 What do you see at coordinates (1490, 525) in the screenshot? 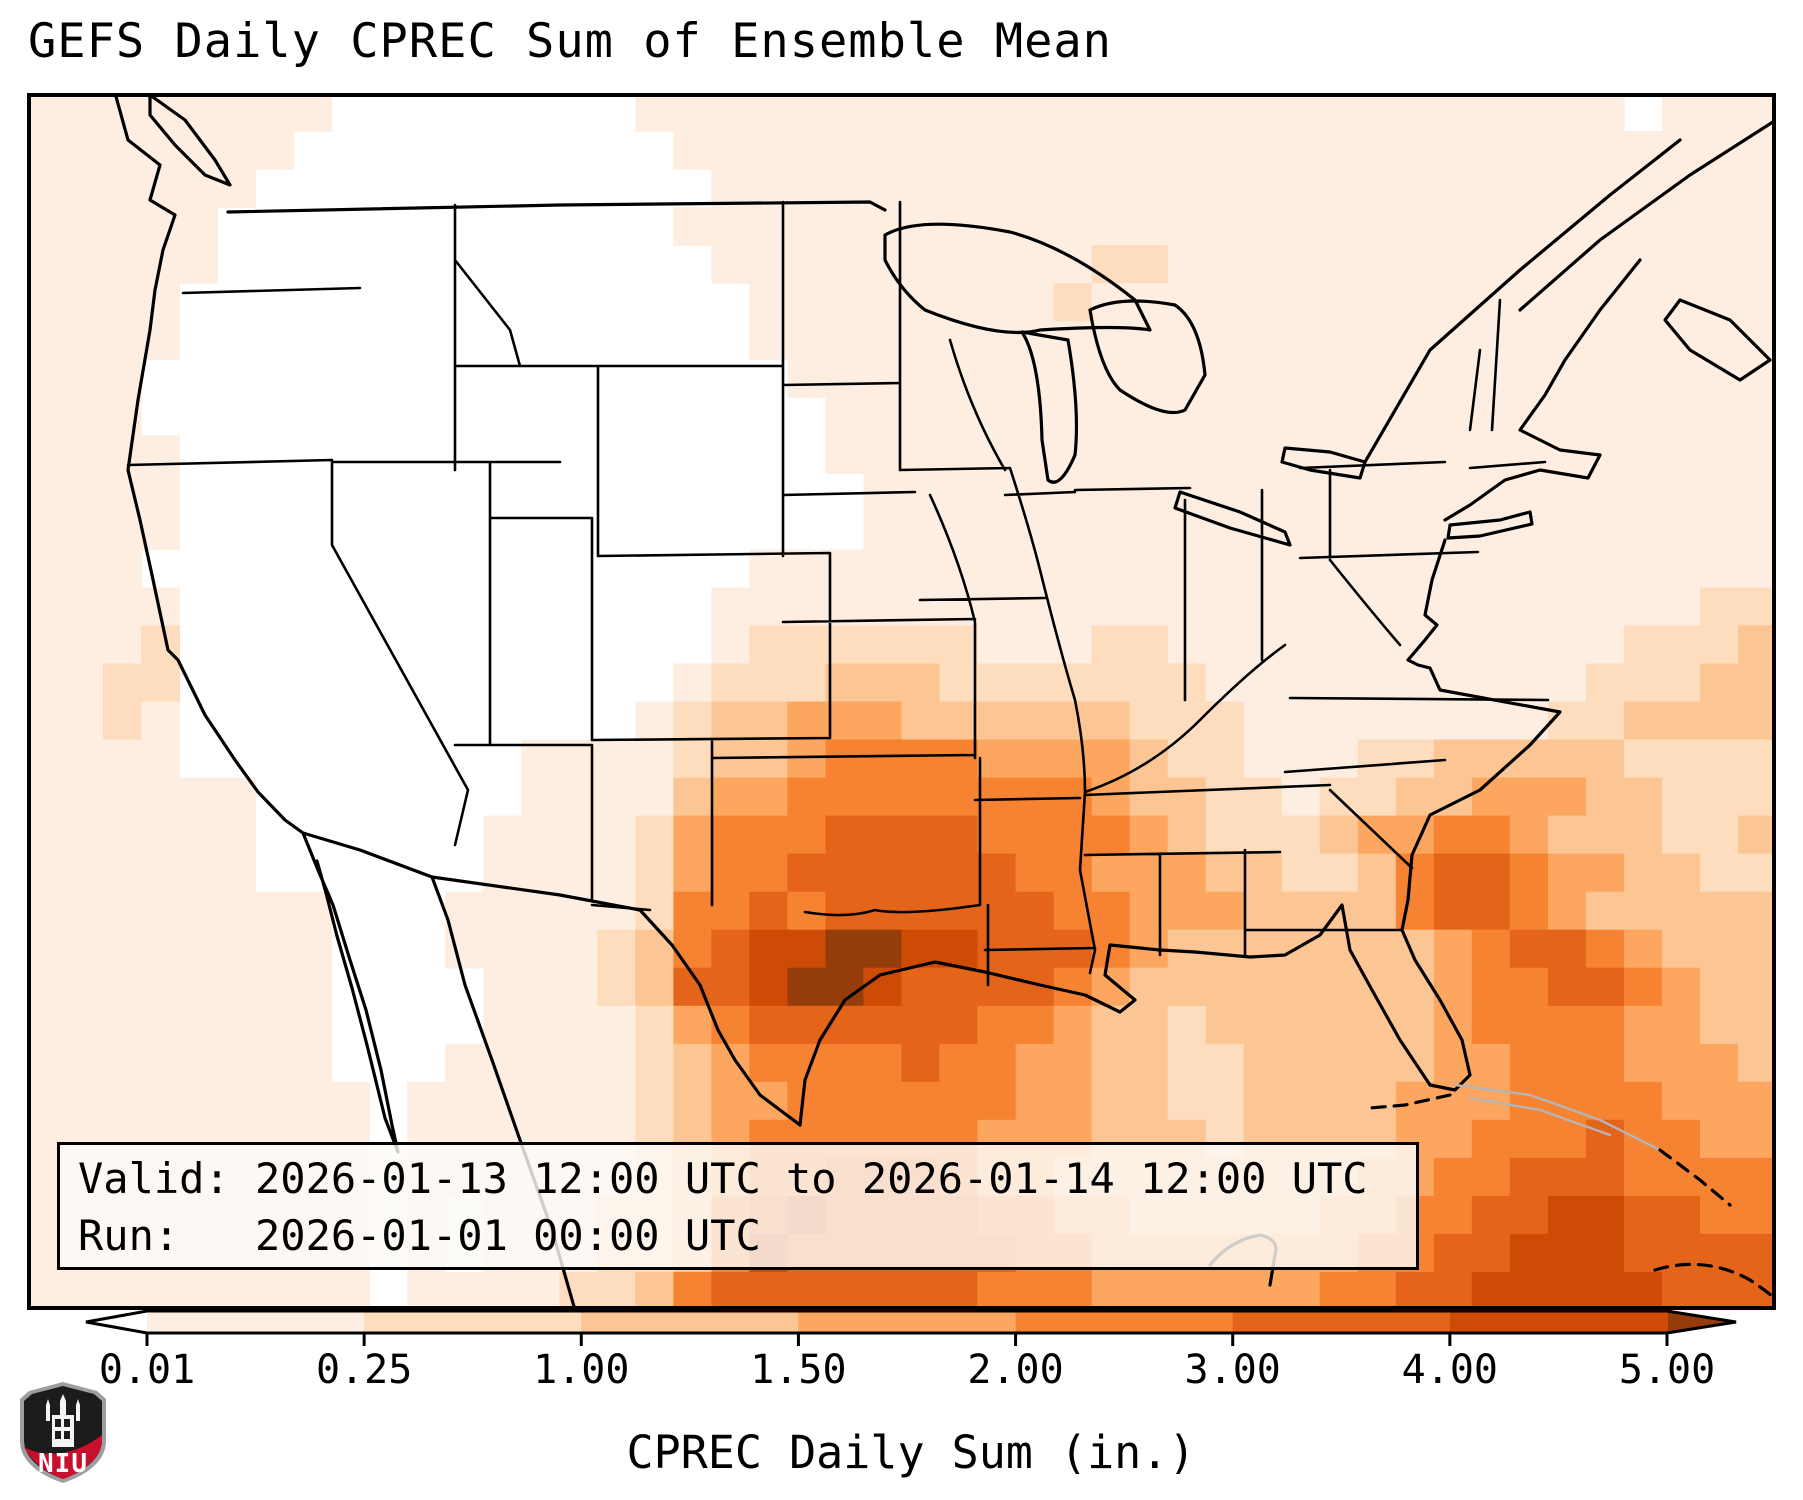
I see `coastline-long-island` at bounding box center [1490, 525].